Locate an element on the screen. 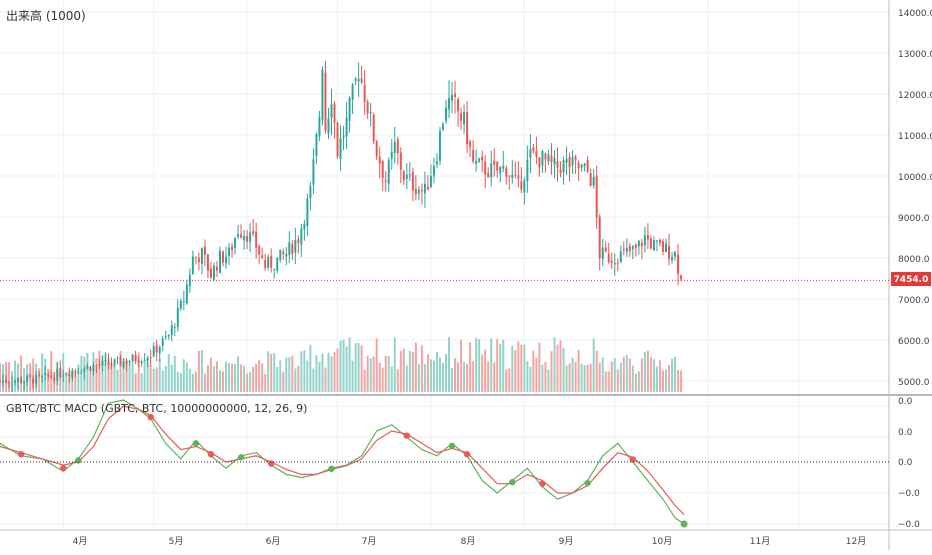  price-tick-label: 6000.0 is located at coordinates (914, 342).